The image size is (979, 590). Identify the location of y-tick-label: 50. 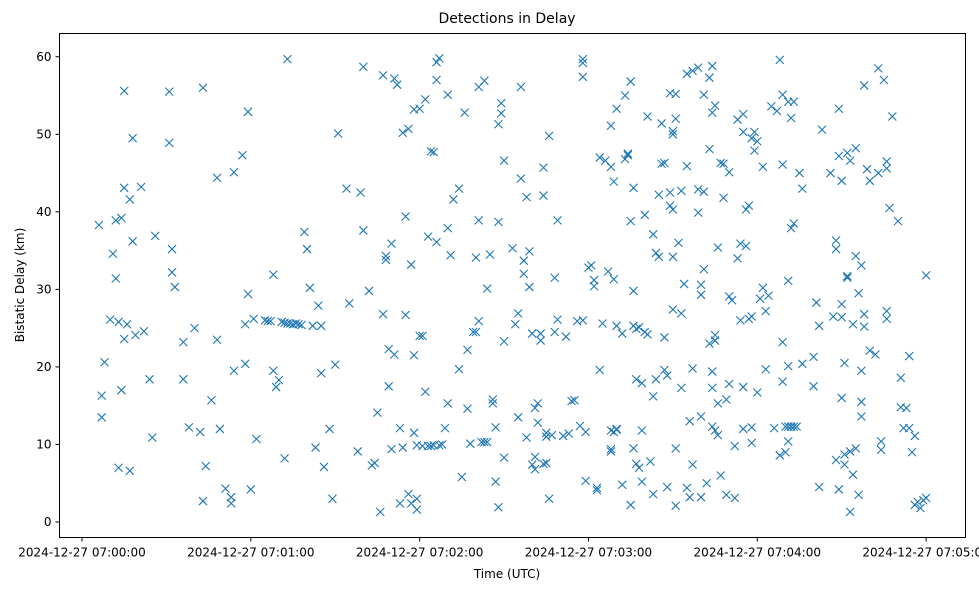
(43, 134).